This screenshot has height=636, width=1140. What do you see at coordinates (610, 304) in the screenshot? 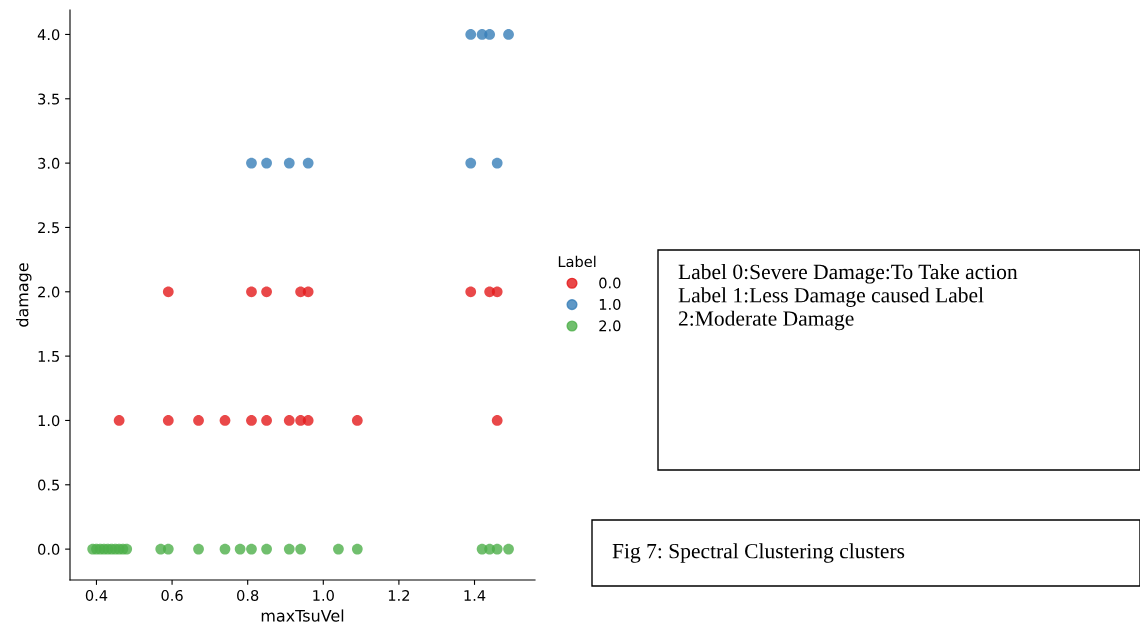
I see `legend-label: 1.0` at bounding box center [610, 304].